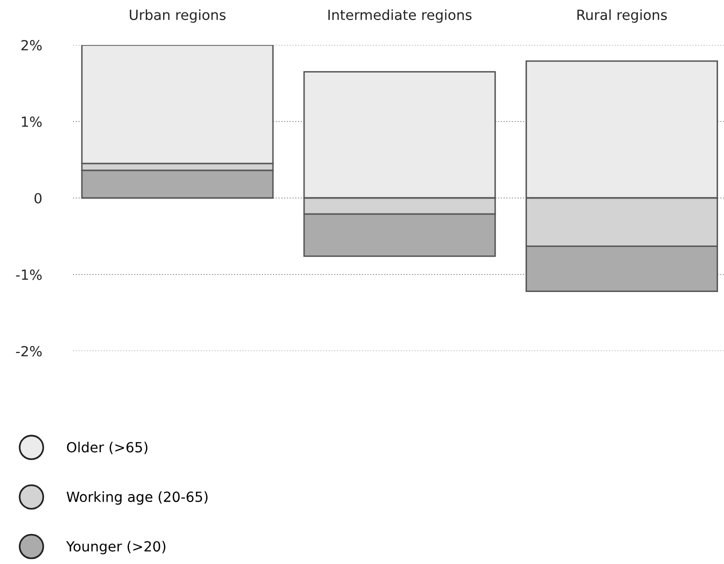 The image size is (724, 564). Describe the element at coordinates (400, 16) in the screenshot. I see `x-tick-label: Intermediate regions` at that location.